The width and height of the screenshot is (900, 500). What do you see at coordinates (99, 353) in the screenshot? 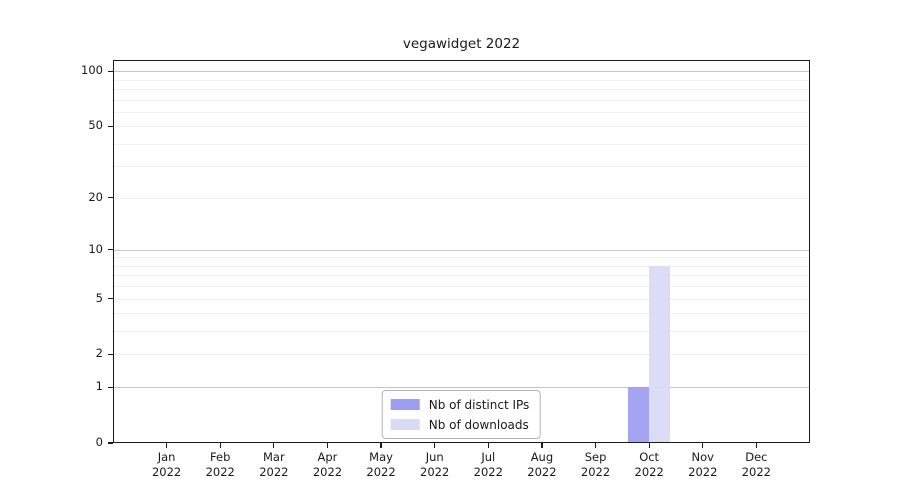
I see `y-tick-label: 2` at bounding box center [99, 353].